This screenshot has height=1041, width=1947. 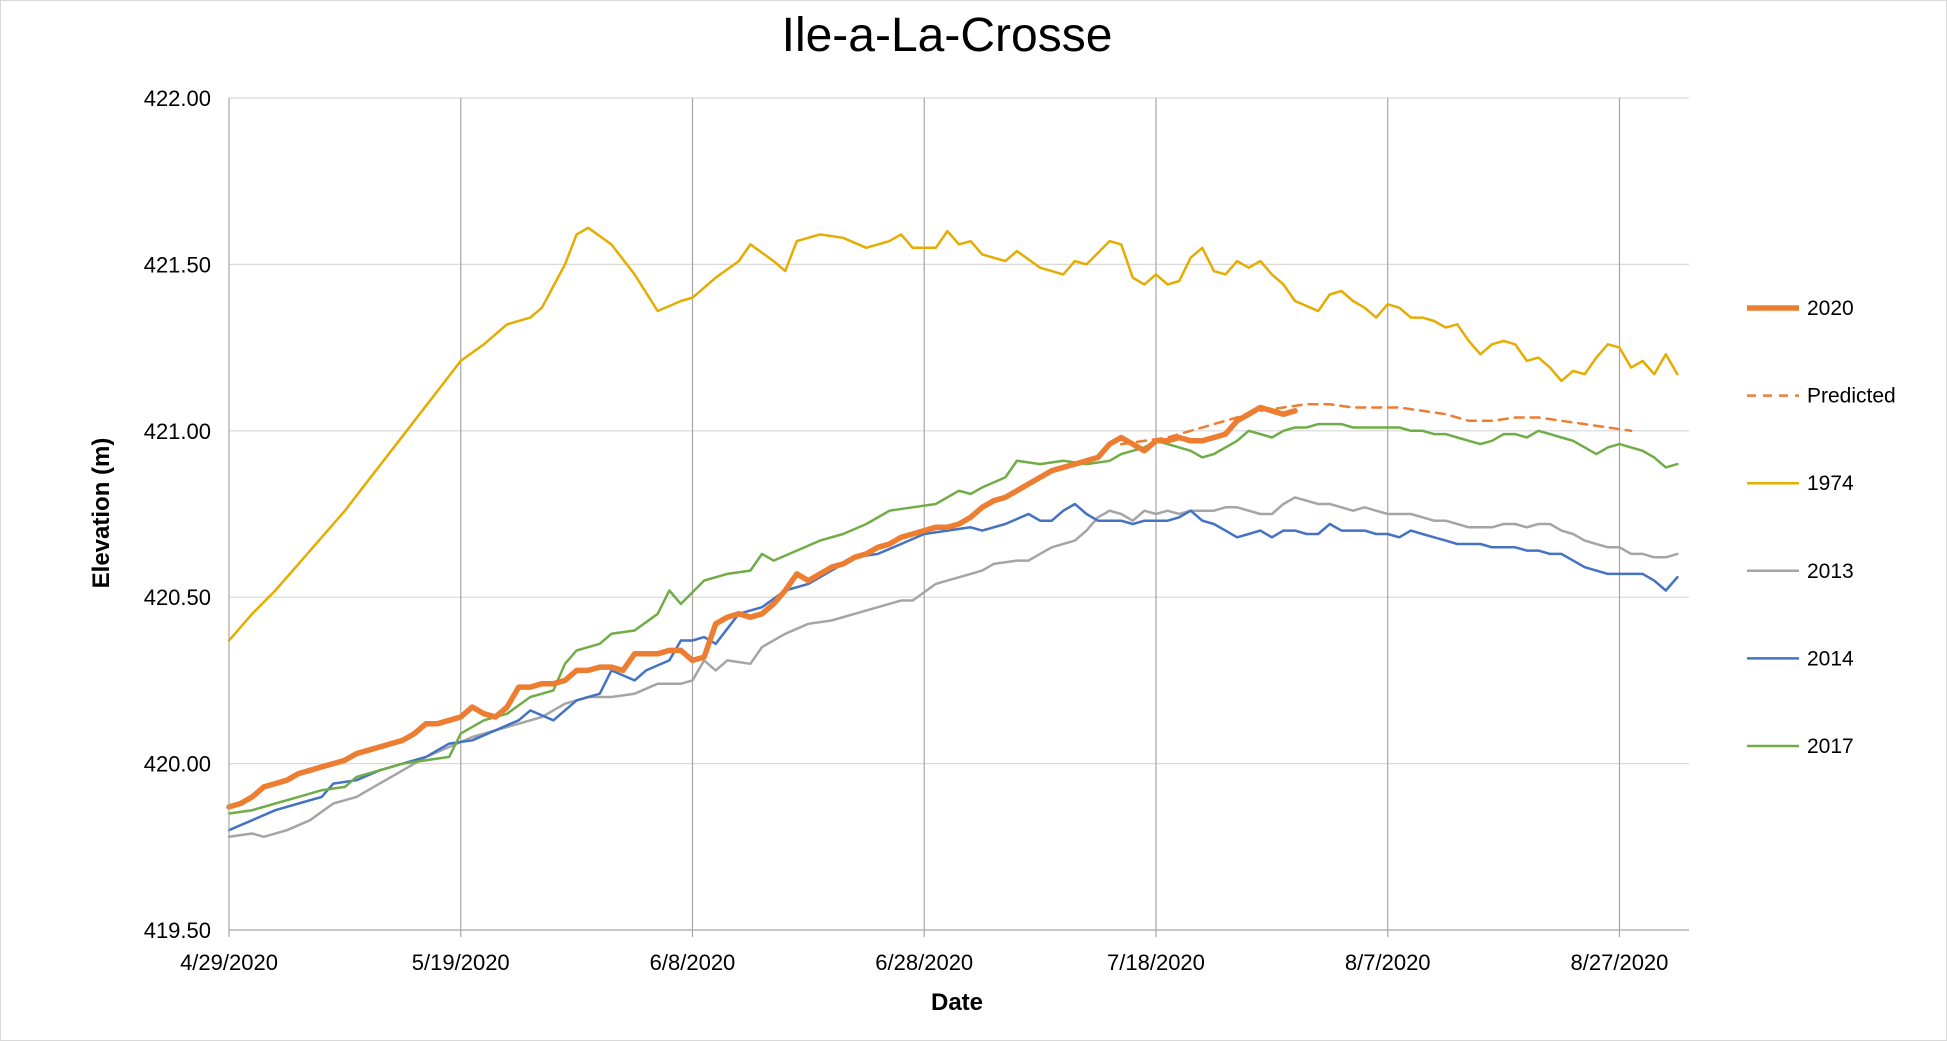 I want to click on y-tick-labels: 419.50 420.00 420.50 421.00 421.50 422.00, so click(x=177, y=514).